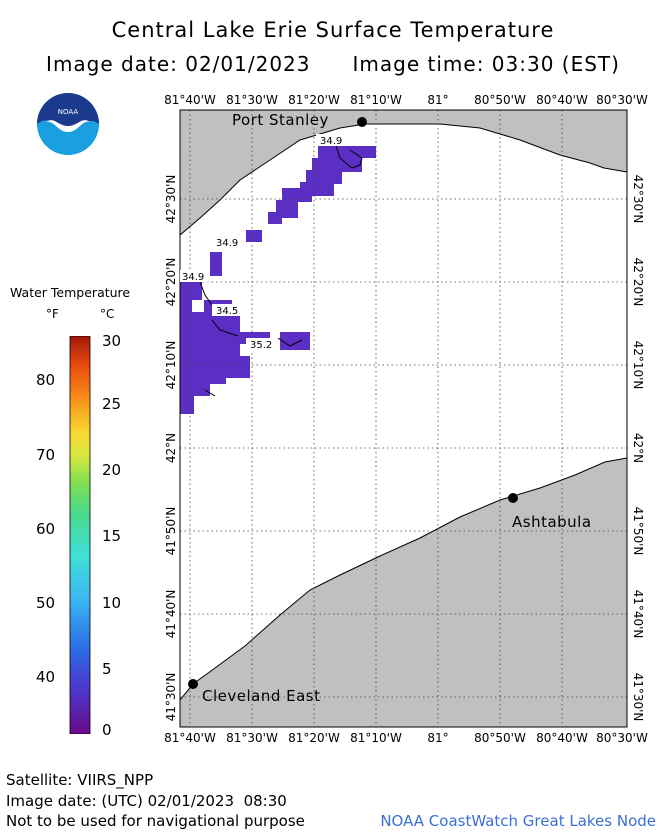  Describe the element at coordinates (171, 365) in the screenshot. I see `lat-label-left: 42°10'N` at that location.